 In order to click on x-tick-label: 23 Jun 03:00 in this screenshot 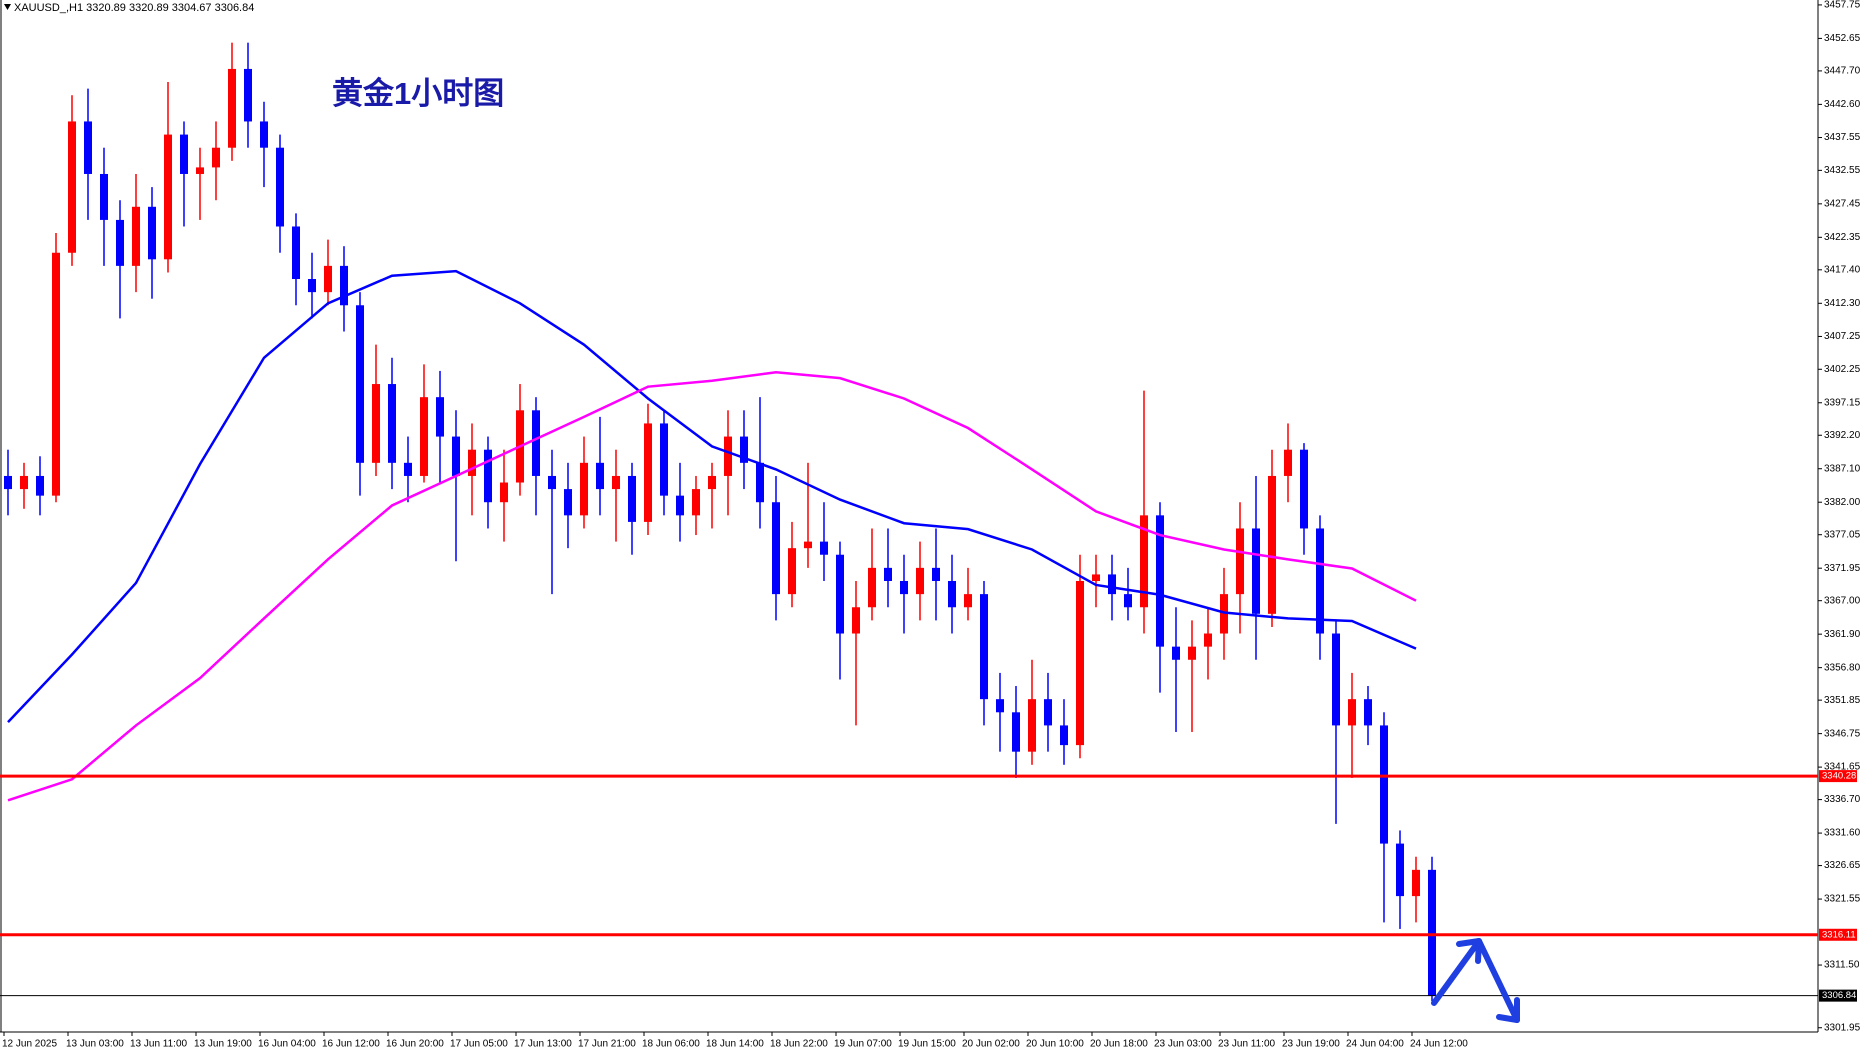, I will do `click(1183, 1044)`.